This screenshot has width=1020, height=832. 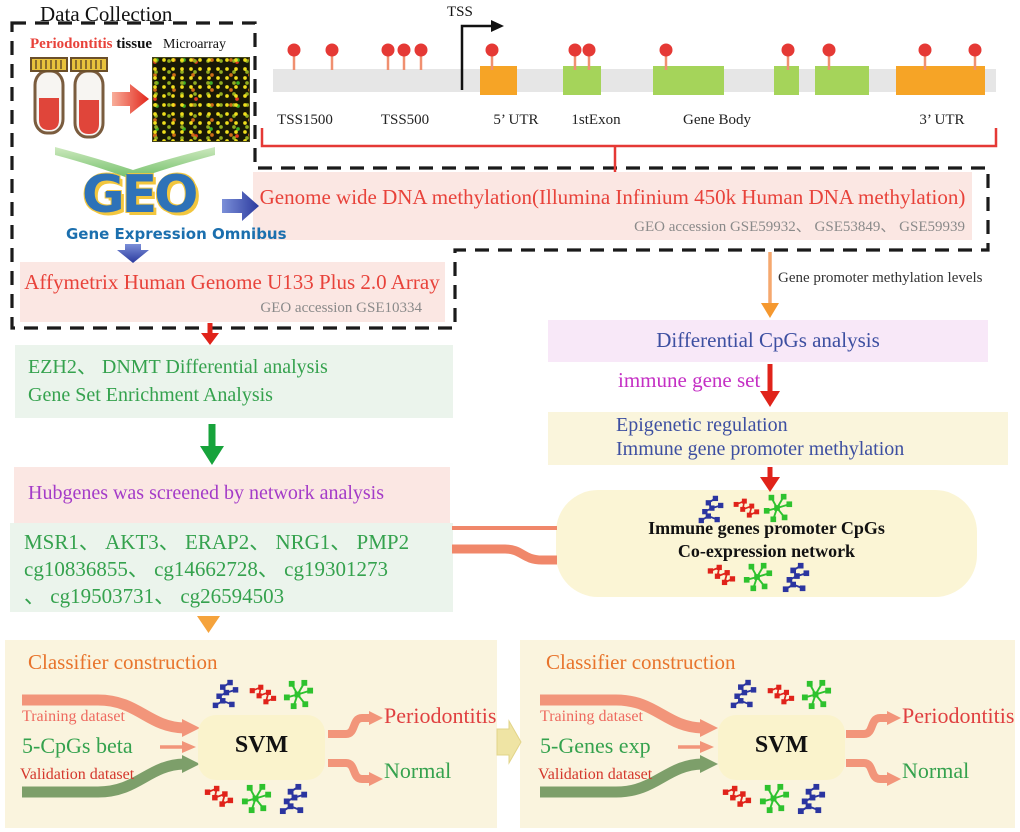 I want to click on region-label-genebody: Gene Body, so click(x=717, y=120).